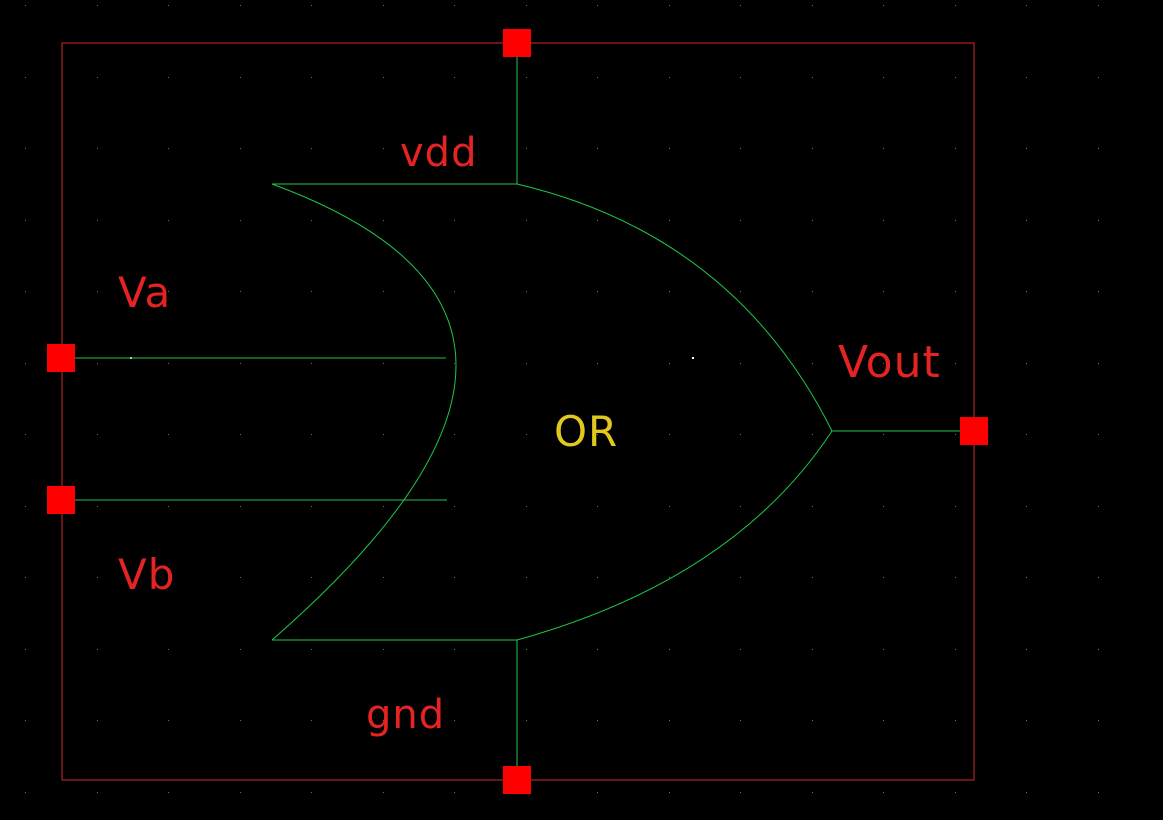 This screenshot has height=820, width=1163. Describe the element at coordinates (61, 358) in the screenshot. I see `pin-va` at that location.